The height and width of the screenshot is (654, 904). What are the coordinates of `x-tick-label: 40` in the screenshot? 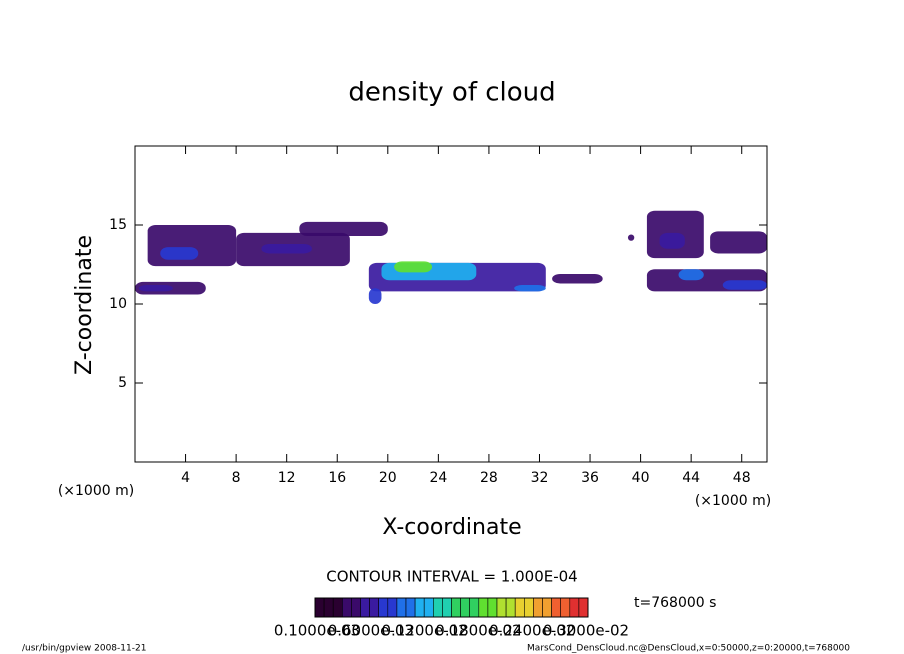 It's located at (641, 478).